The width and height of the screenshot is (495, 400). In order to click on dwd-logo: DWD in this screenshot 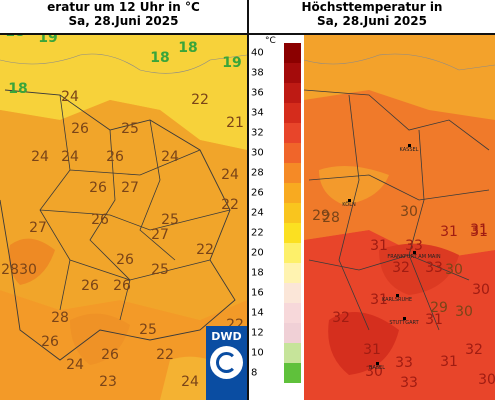, I will do `click(226, 363)`.